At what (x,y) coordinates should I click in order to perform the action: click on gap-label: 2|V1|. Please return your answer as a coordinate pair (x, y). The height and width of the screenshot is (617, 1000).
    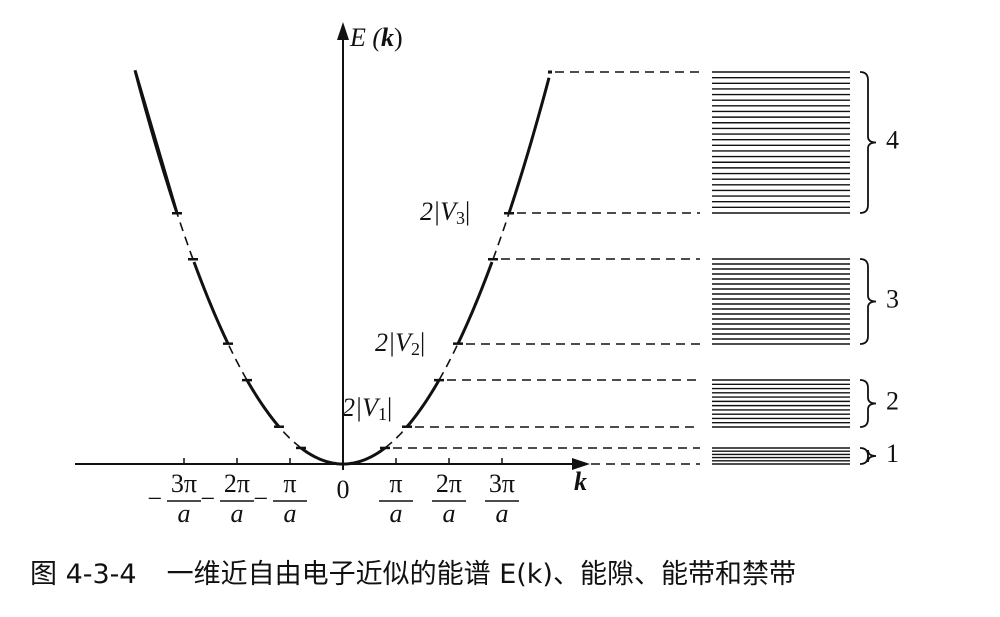
    Looking at the image, I should click on (367, 408).